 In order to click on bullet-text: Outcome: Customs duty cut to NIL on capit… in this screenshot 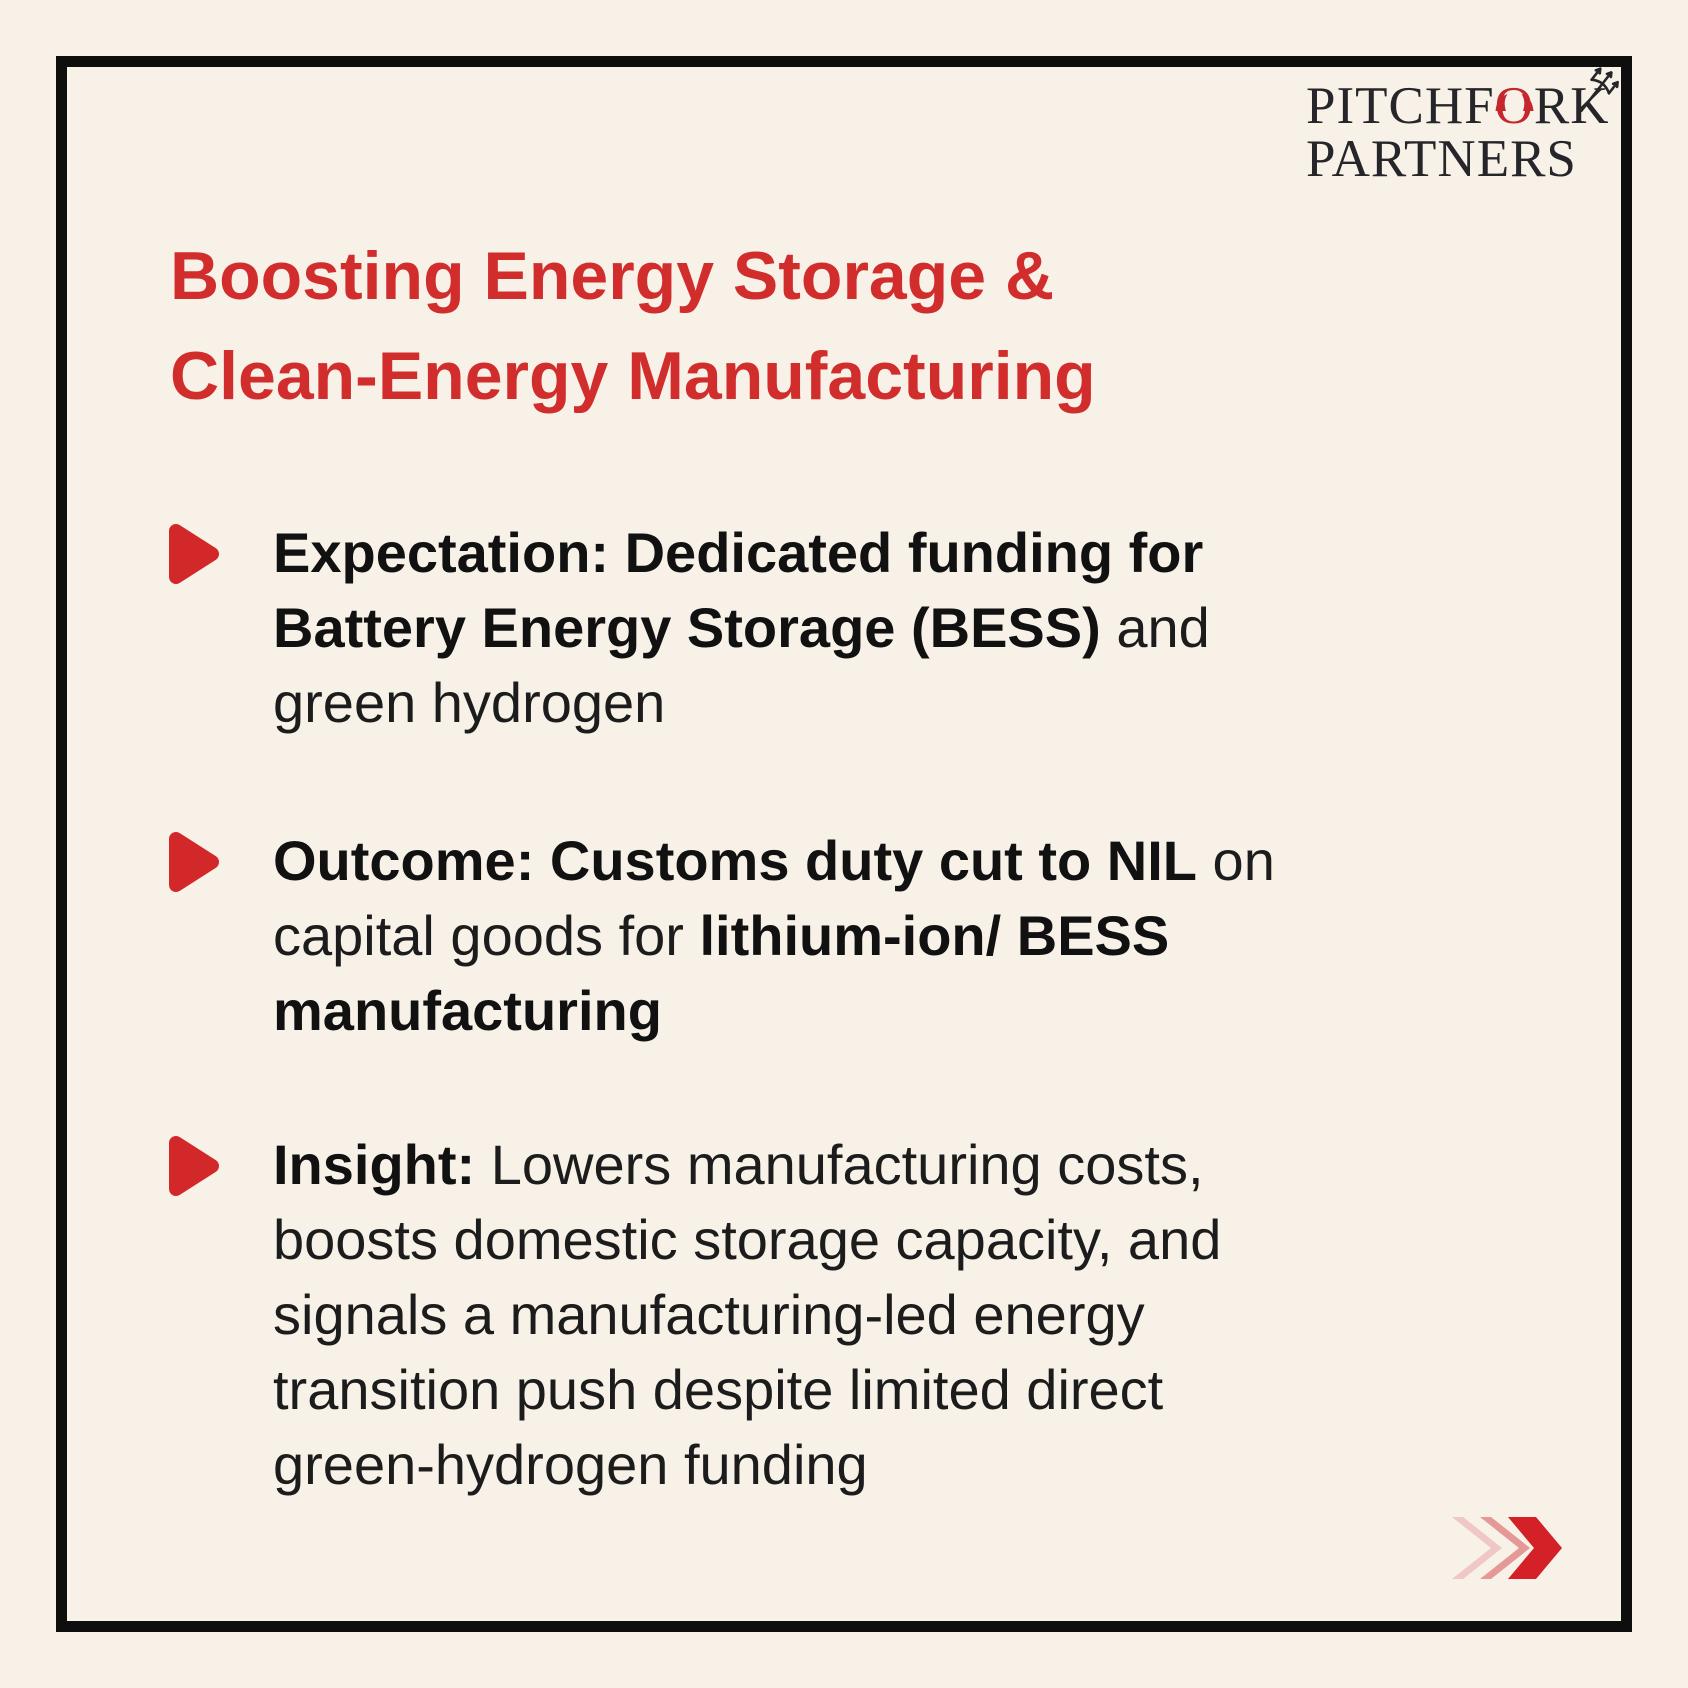, I will do `click(774, 935)`.